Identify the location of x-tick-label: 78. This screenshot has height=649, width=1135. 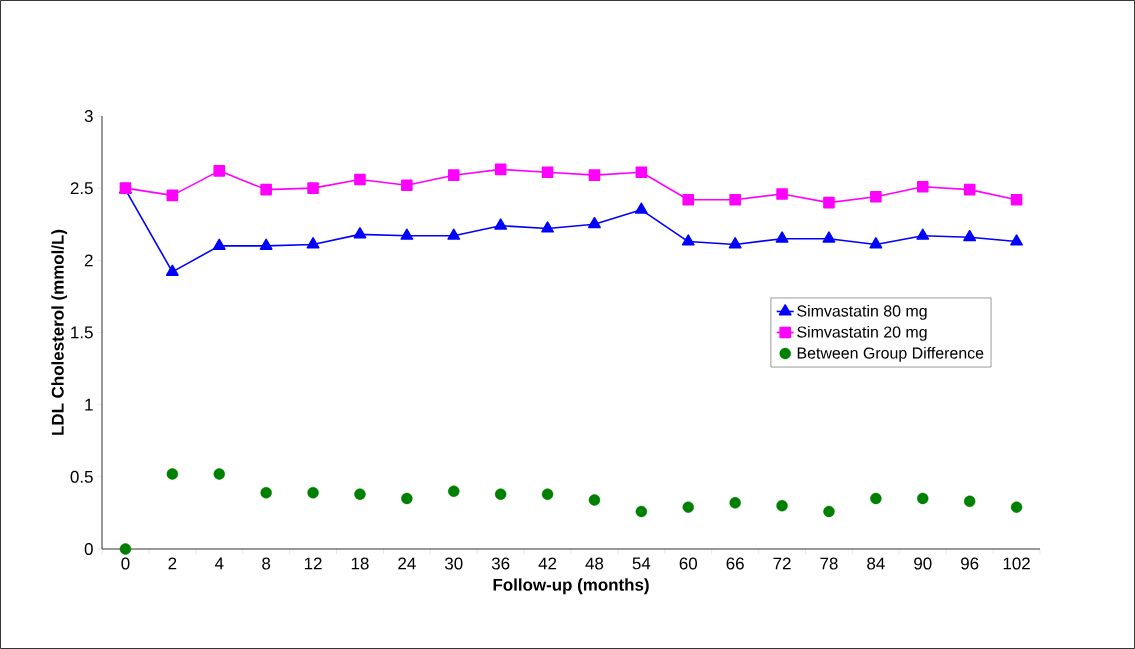
(829, 563).